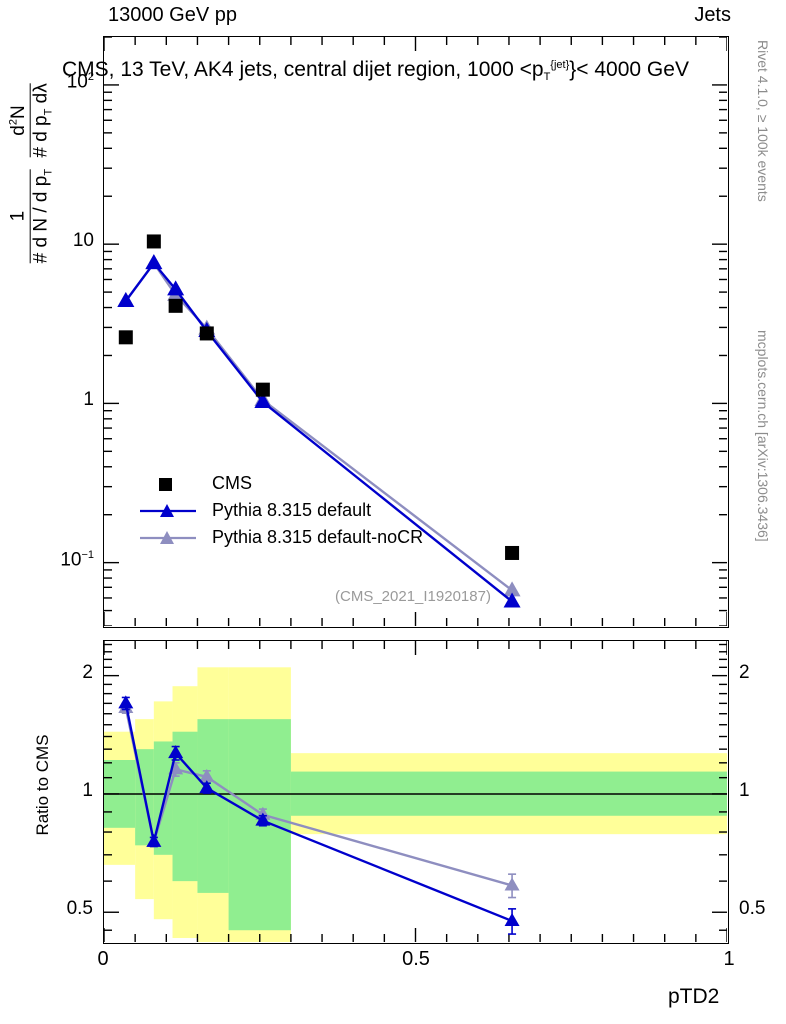 This screenshot has width=786, height=1024. What do you see at coordinates (41, 136) in the screenshot?
I see `y-den-dpt: # d p` at bounding box center [41, 136].